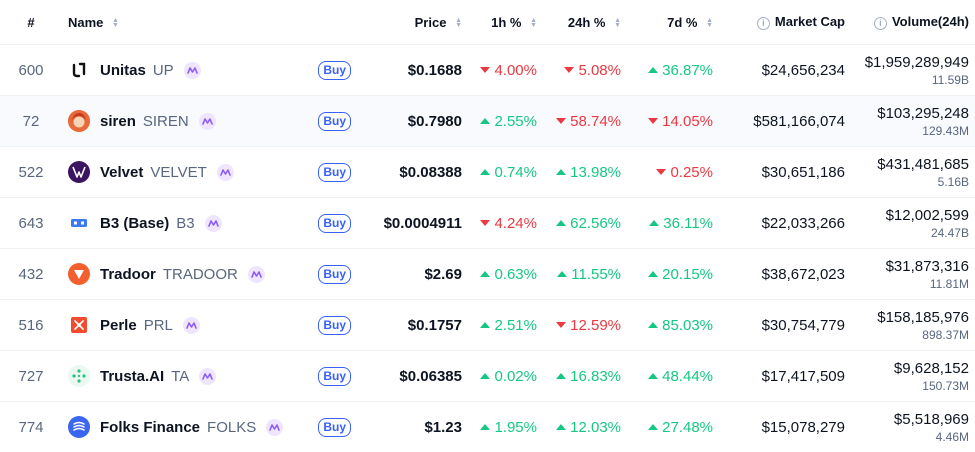 The height and width of the screenshot is (452, 975). I want to click on siren-logo, so click(79, 121).